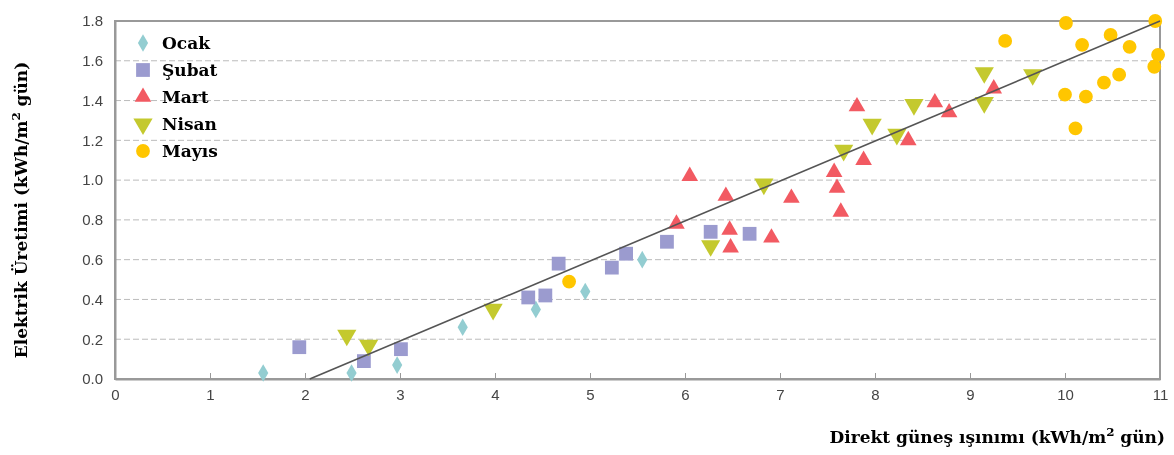 The image size is (1174, 455). I want to click on x-tick-label: 10, so click(1065, 394).